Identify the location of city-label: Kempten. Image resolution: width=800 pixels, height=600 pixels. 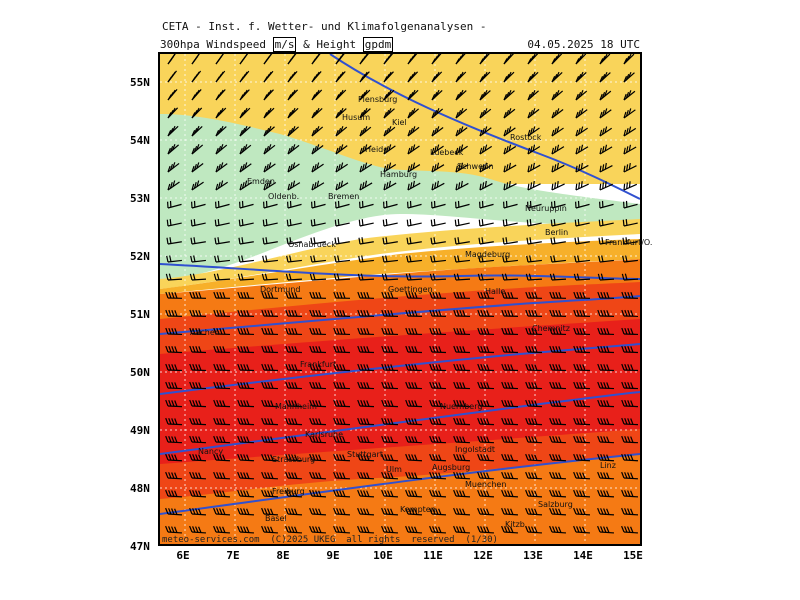
(418, 509).